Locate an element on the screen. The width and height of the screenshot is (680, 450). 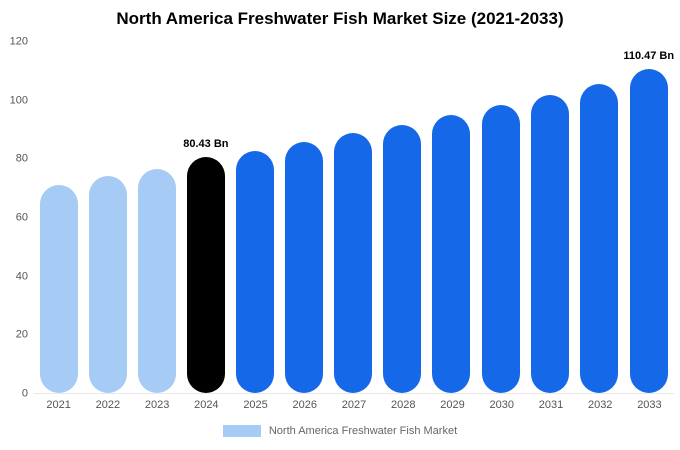
bar-2022 is located at coordinates (107, 284).